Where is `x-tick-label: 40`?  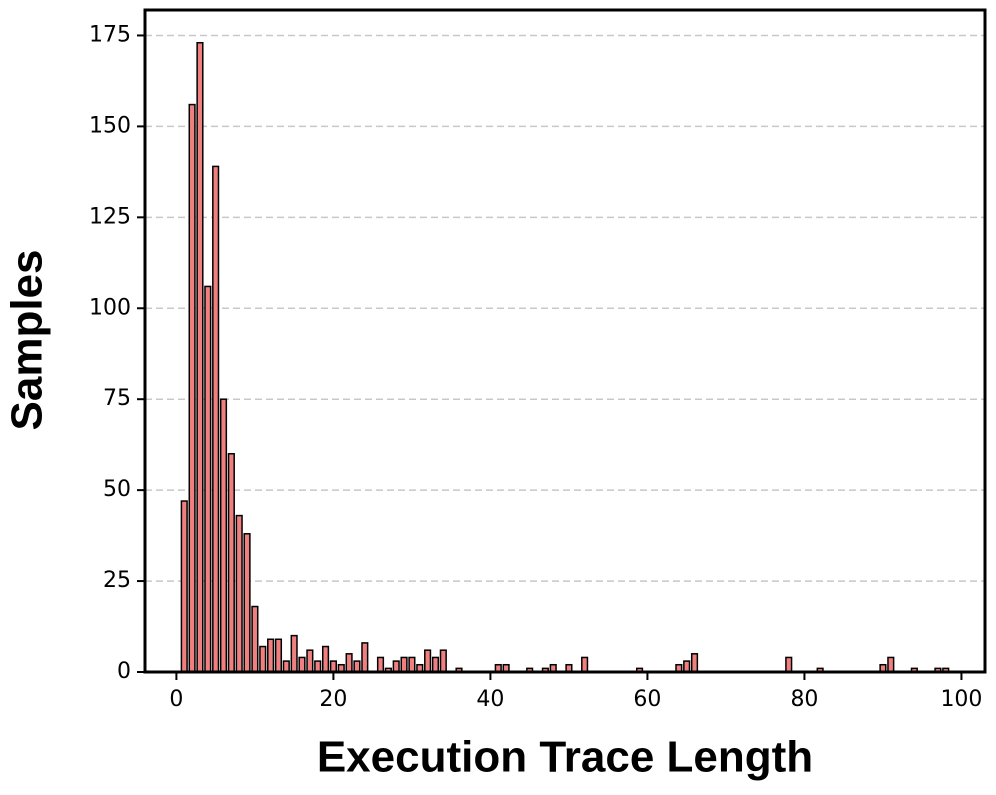
x-tick-label: 40 is located at coordinates (490, 699).